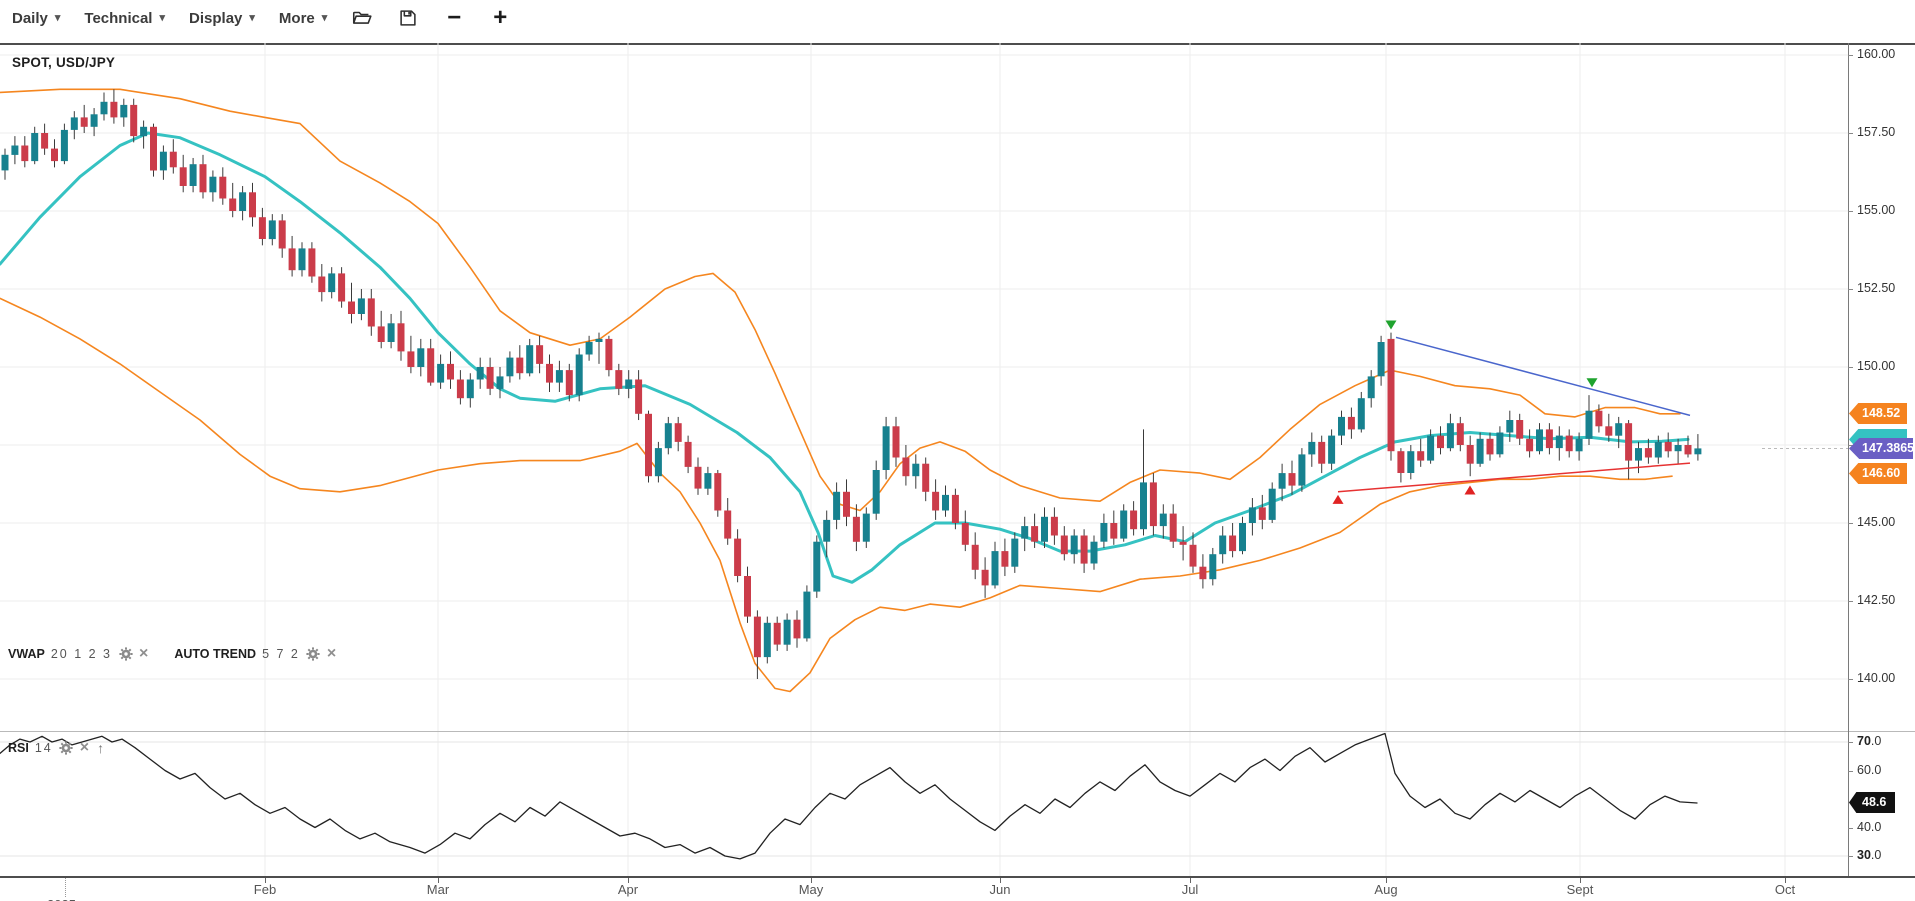 Image resolution: width=1915 pixels, height=901 pixels. What do you see at coordinates (215, 653) in the screenshot?
I see `auto-trend-indicator-label: AUTO TREND` at bounding box center [215, 653].